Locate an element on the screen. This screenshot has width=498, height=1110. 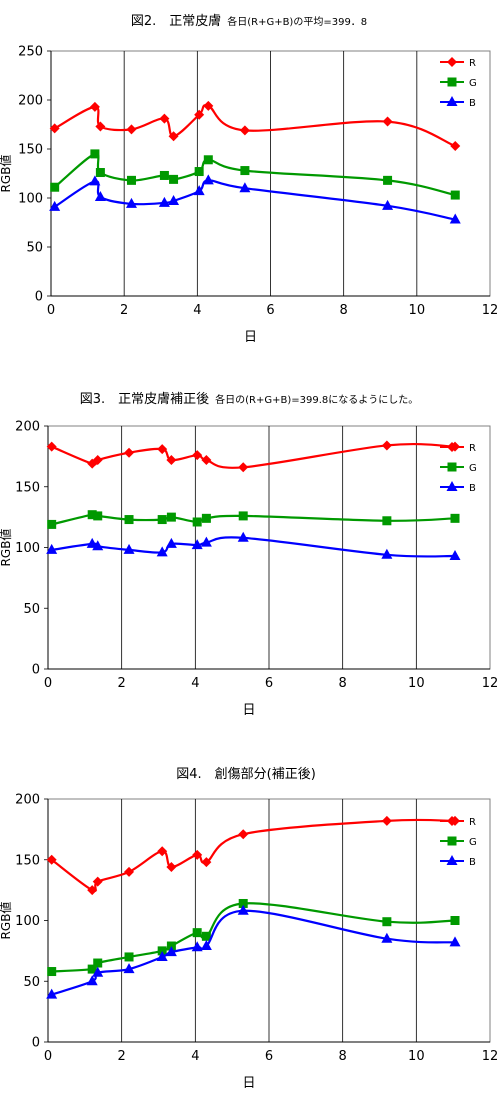
series-line-B is located at coordinates (255, 200).